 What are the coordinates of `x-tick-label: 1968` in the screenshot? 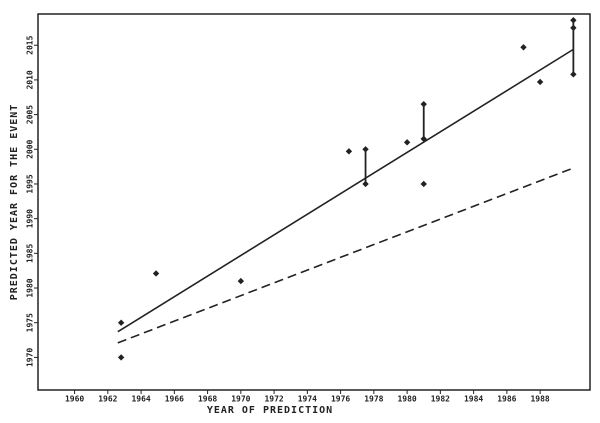 It's located at (207, 399).